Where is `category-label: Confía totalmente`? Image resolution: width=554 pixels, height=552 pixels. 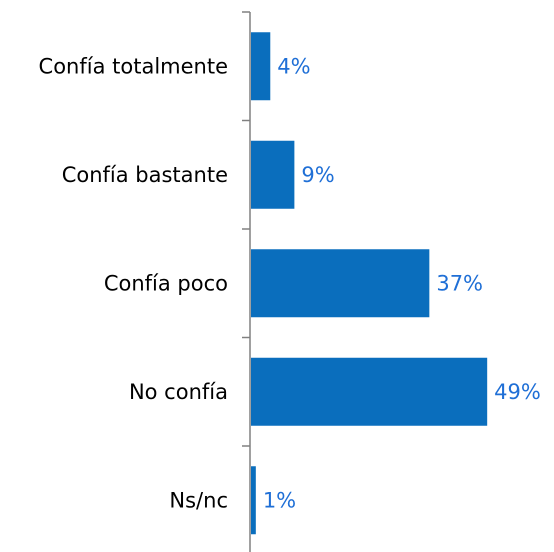 category-label: Confía totalmente is located at coordinates (133, 66).